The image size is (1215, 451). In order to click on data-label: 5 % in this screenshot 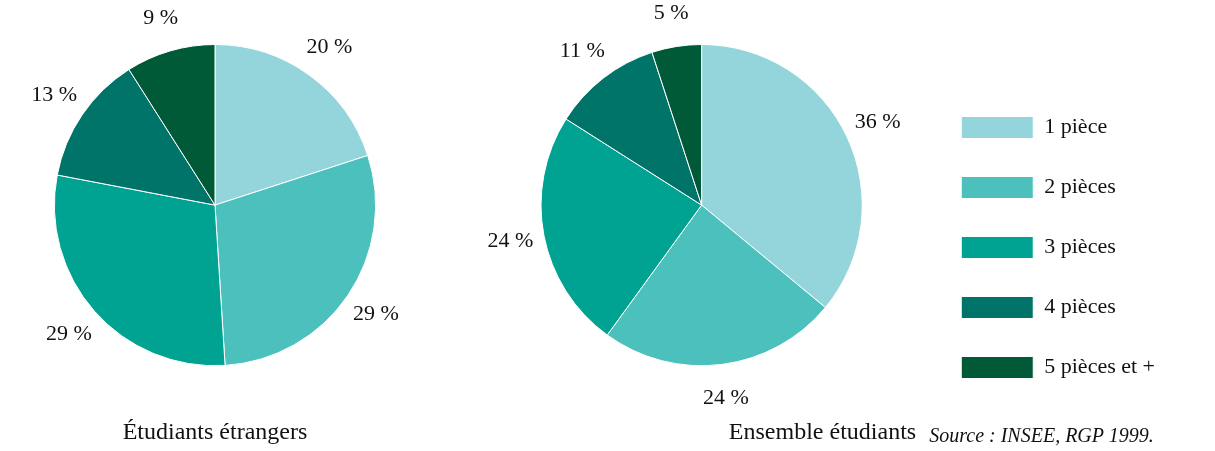, I will do `click(671, 12)`.